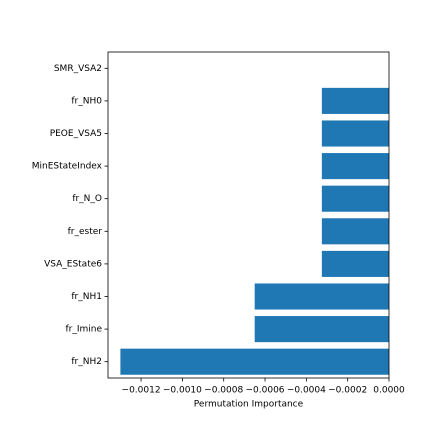 This screenshot has height=432, width=432. I want to click on x-tick-label: −0.0002, so click(347, 391).